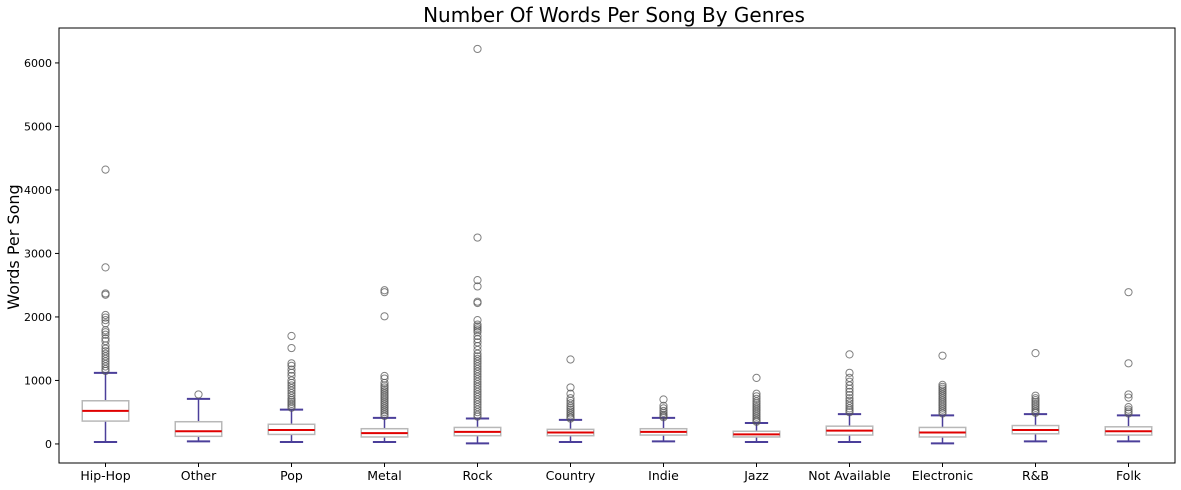 The image size is (1181, 490). Describe the element at coordinates (291, 475) in the screenshot. I see `x-tick-label: Pop` at that location.